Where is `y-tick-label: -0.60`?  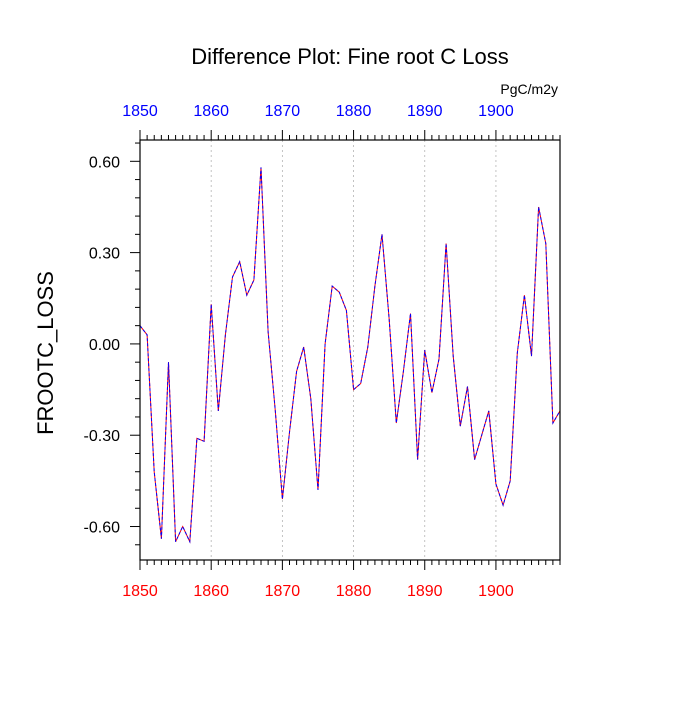 y-tick-label: -0.60 is located at coordinates (102, 528).